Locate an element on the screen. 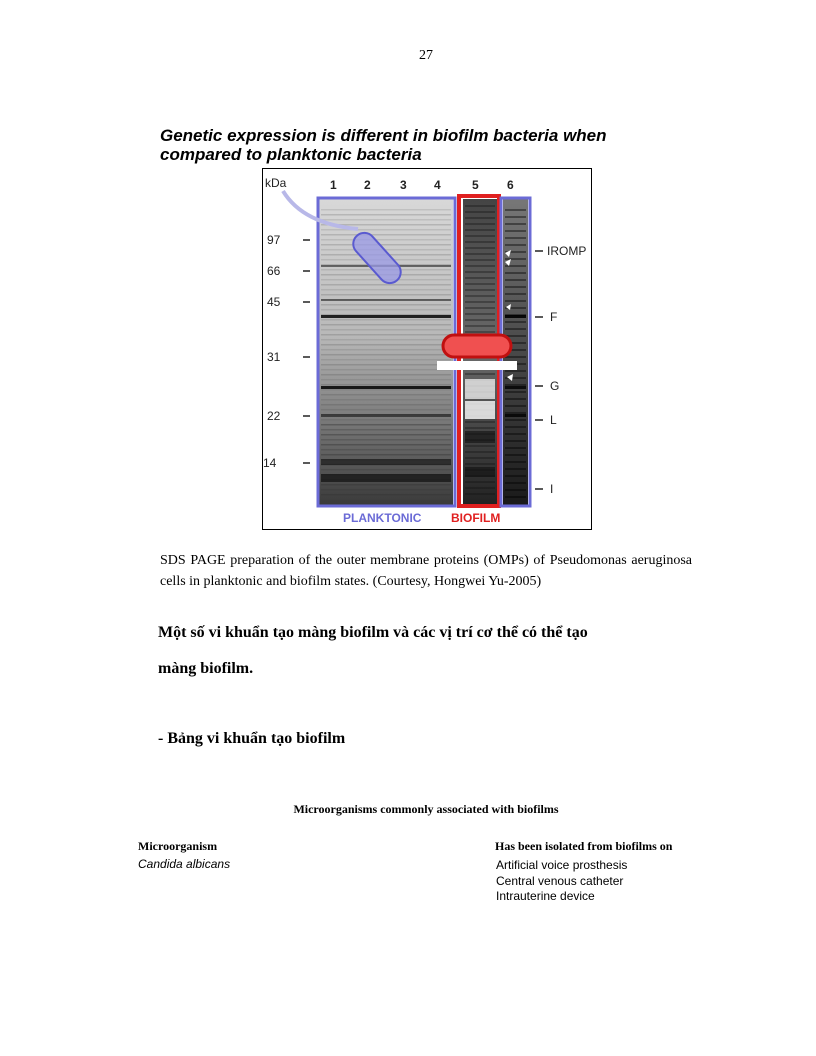 Image resolution: width=816 pixels, height=1056 pixels. table-cell-organism: Candida albicans is located at coordinates (184, 864).